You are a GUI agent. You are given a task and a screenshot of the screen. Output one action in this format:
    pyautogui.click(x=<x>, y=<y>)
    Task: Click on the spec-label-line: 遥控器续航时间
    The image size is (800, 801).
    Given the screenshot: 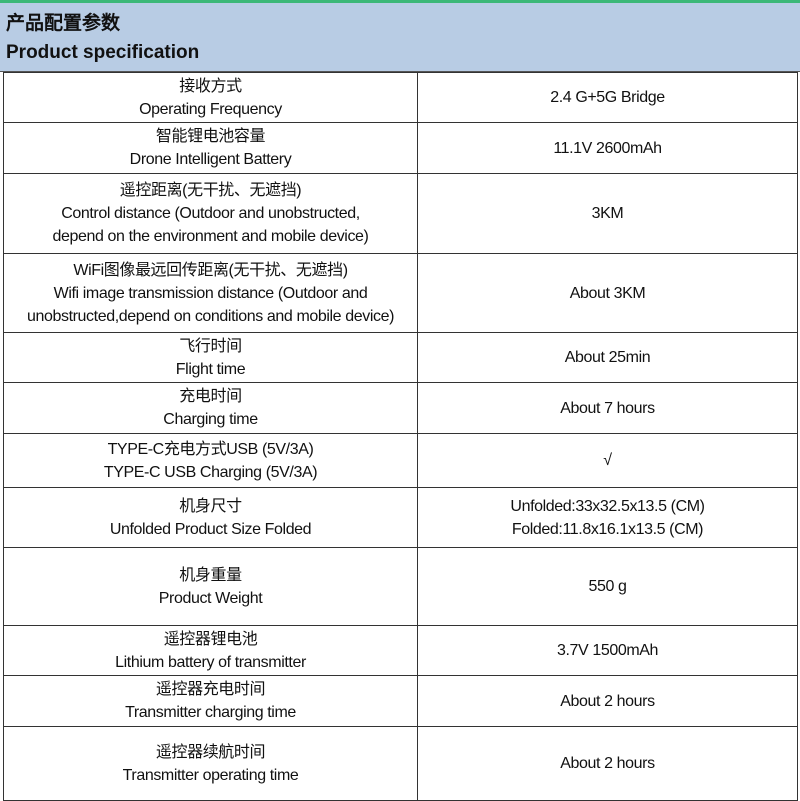 What is the action you would take?
    pyautogui.click(x=210, y=752)
    